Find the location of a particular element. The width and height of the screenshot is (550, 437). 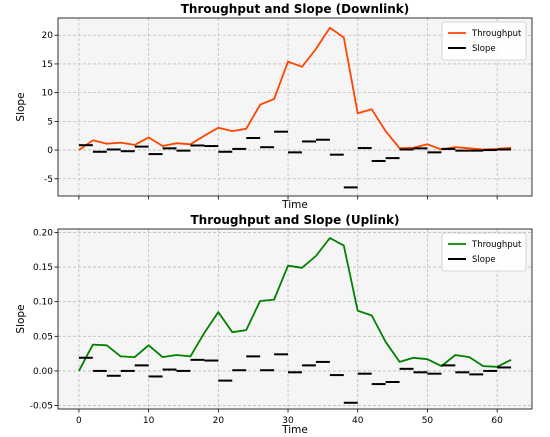

uplink-y-tick-label: -0.05 is located at coordinates (41, 407).